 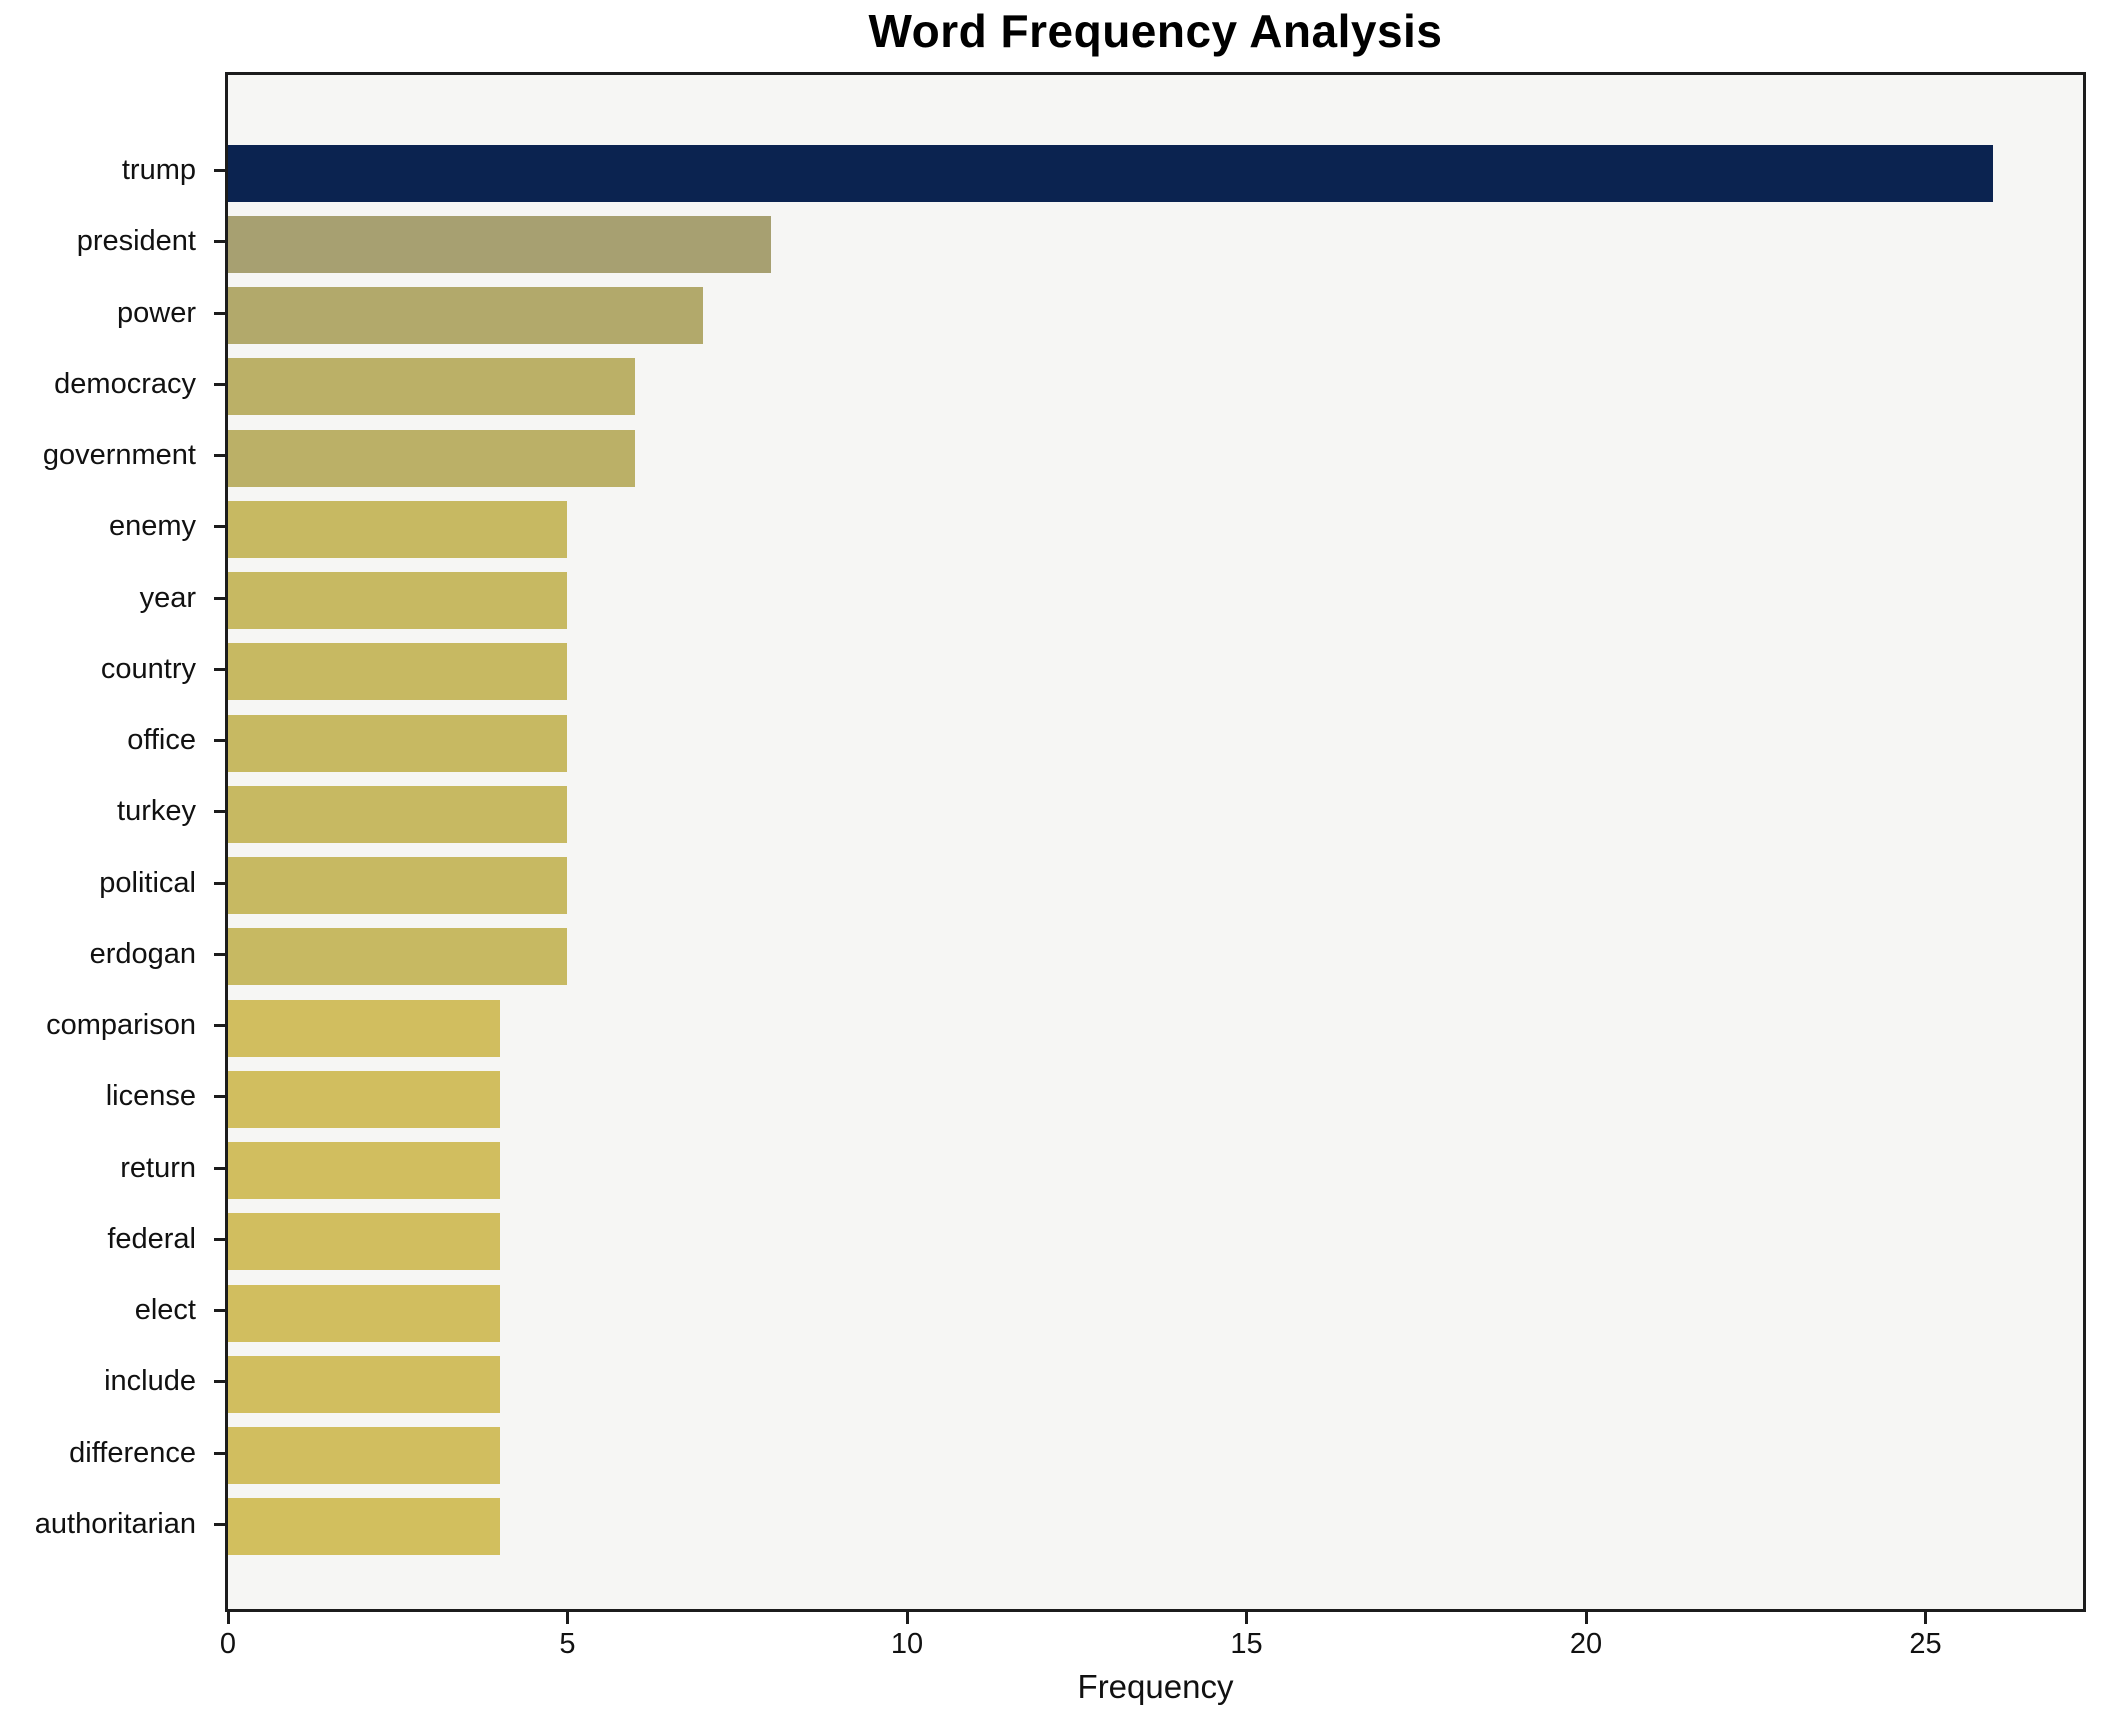 What do you see at coordinates (398, 529) in the screenshot?
I see `bar-enemy` at bounding box center [398, 529].